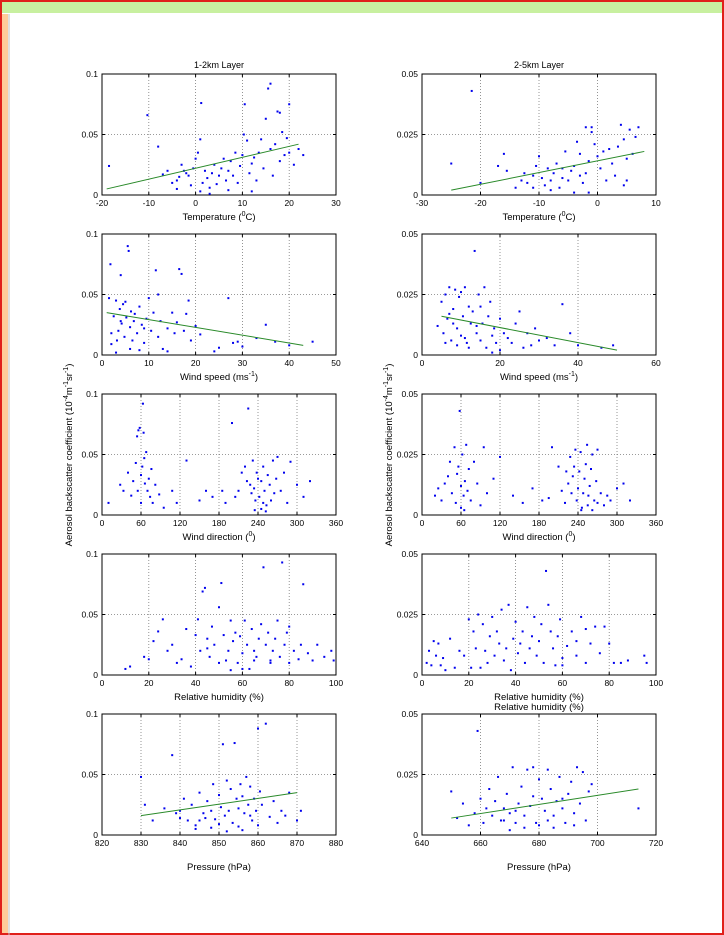 The width and height of the screenshot is (724, 935). Describe the element at coordinates (617, 523) in the screenshot. I see `x-tick-label: 300` at that location.